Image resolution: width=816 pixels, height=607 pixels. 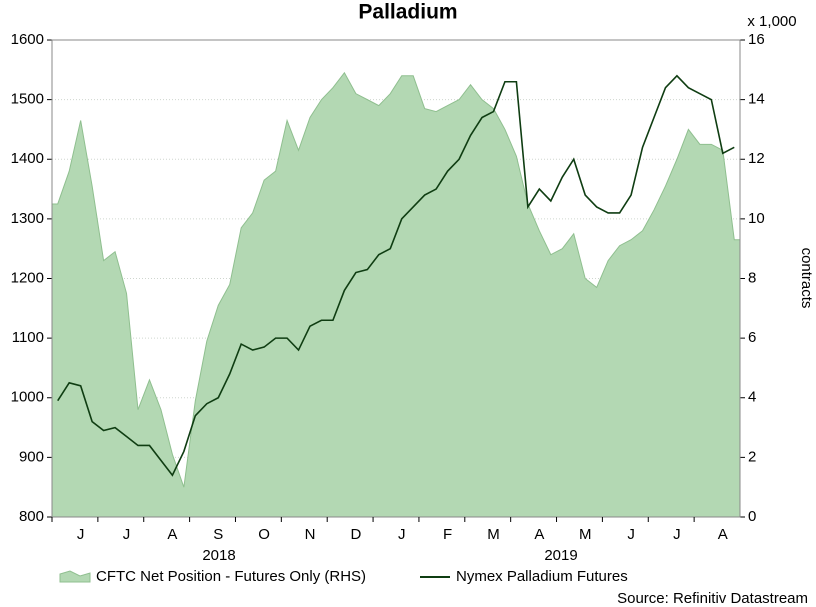 I want to click on y-tick-label: 1100, so click(x=28, y=337).